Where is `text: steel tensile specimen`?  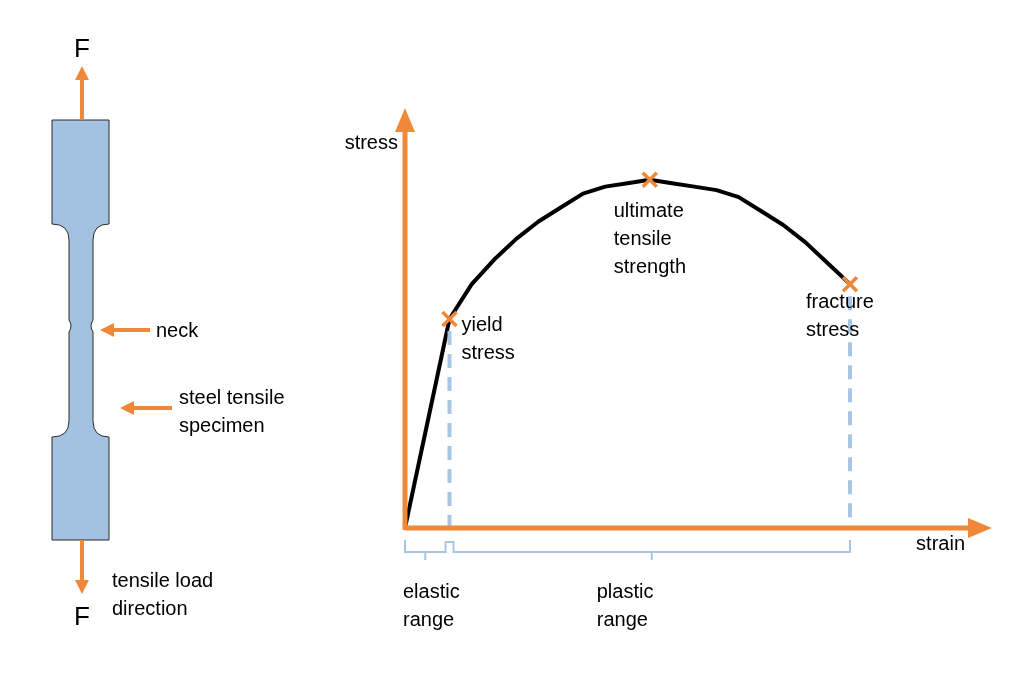 text: steel tensile specimen is located at coordinates (232, 411).